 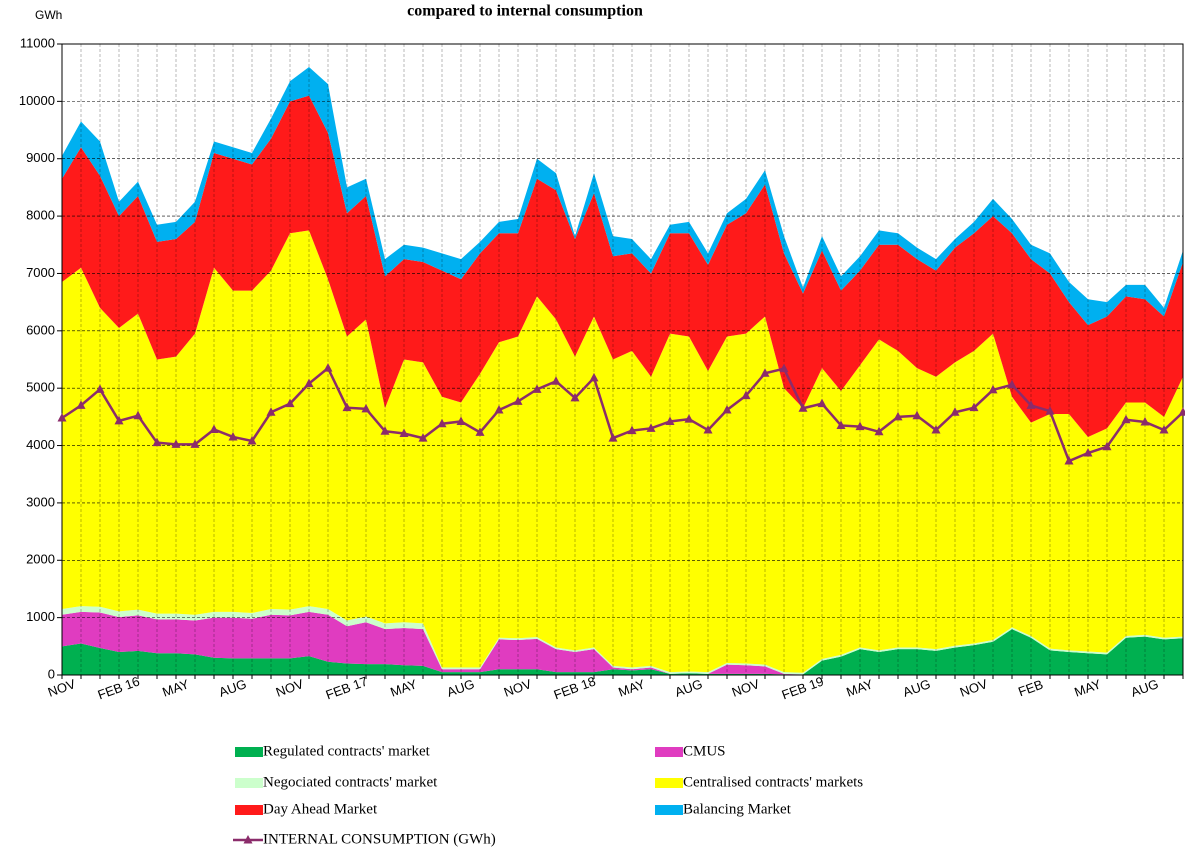 I want to click on legend-label: Regulated contracts' market, so click(x=347, y=751).